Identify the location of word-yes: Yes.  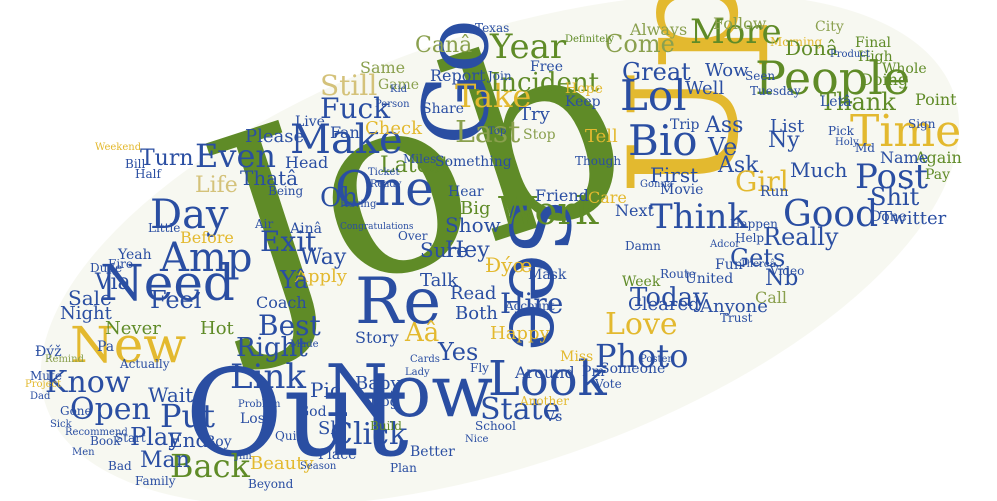
(458, 352).